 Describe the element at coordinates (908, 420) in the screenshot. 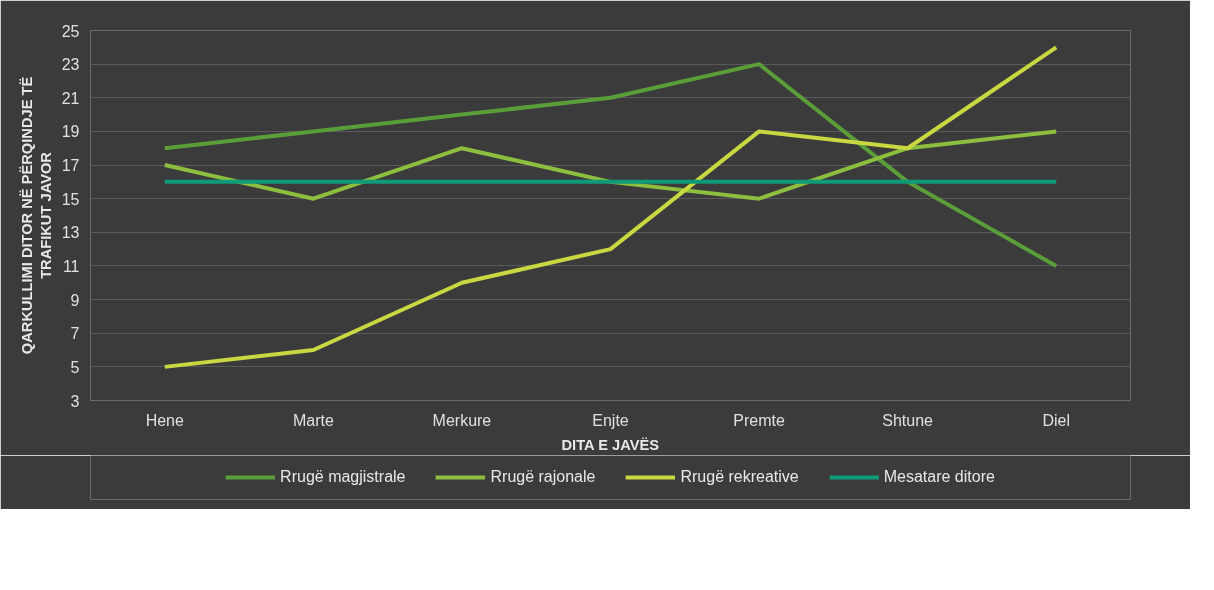

I see `x-tick-label: Shtune` at that location.